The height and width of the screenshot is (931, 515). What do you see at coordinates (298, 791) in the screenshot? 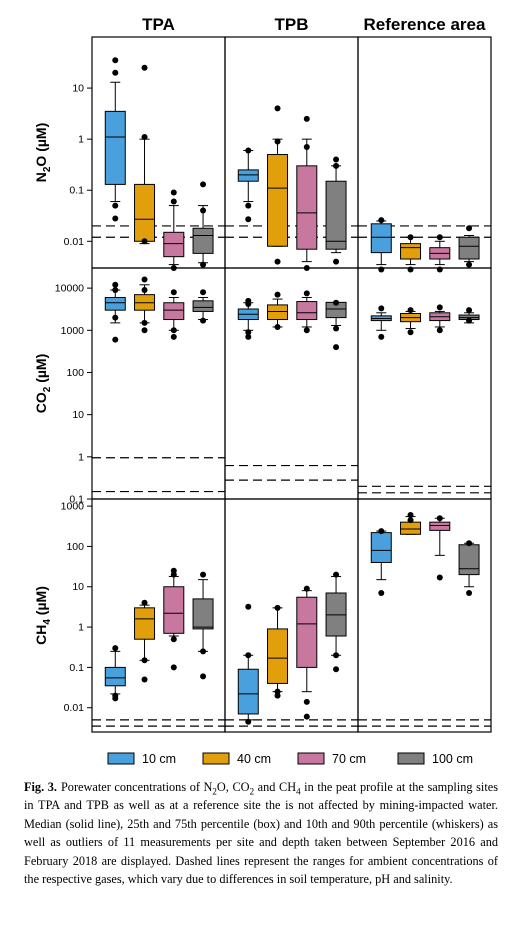
I see `caption-subscript: 4` at bounding box center [298, 791].